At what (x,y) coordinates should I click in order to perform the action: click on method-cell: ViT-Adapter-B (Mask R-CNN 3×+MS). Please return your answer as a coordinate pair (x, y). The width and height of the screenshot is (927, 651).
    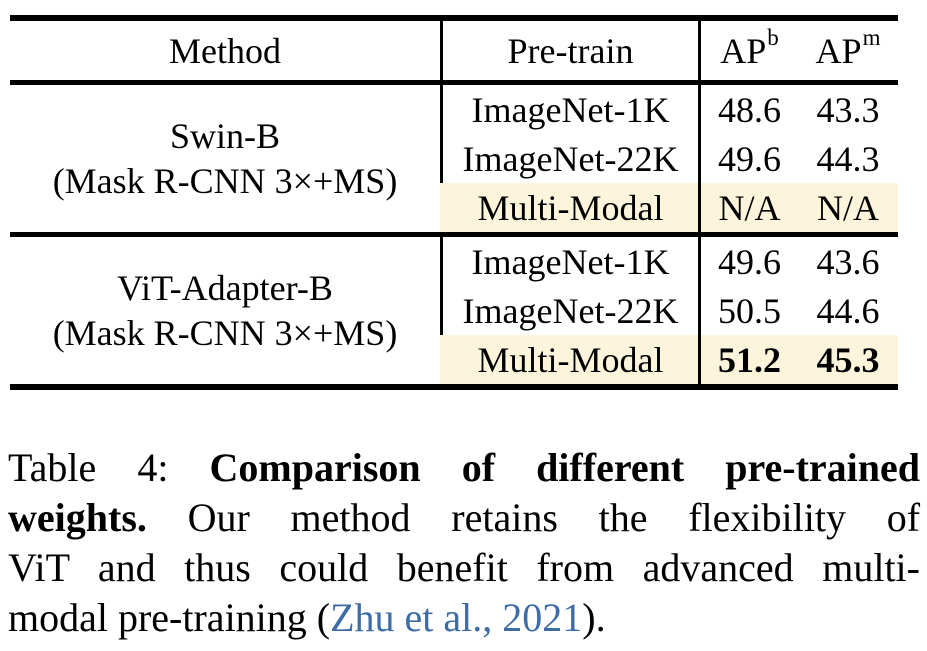
    Looking at the image, I should click on (225, 310).